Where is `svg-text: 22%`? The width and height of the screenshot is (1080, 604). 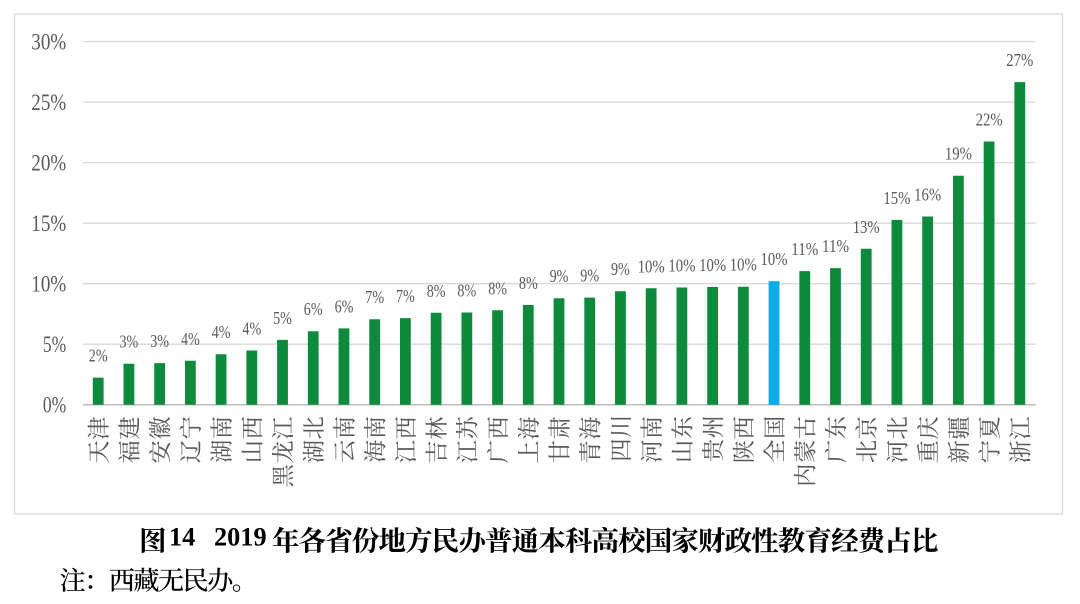 svg-text: 22% is located at coordinates (989, 120).